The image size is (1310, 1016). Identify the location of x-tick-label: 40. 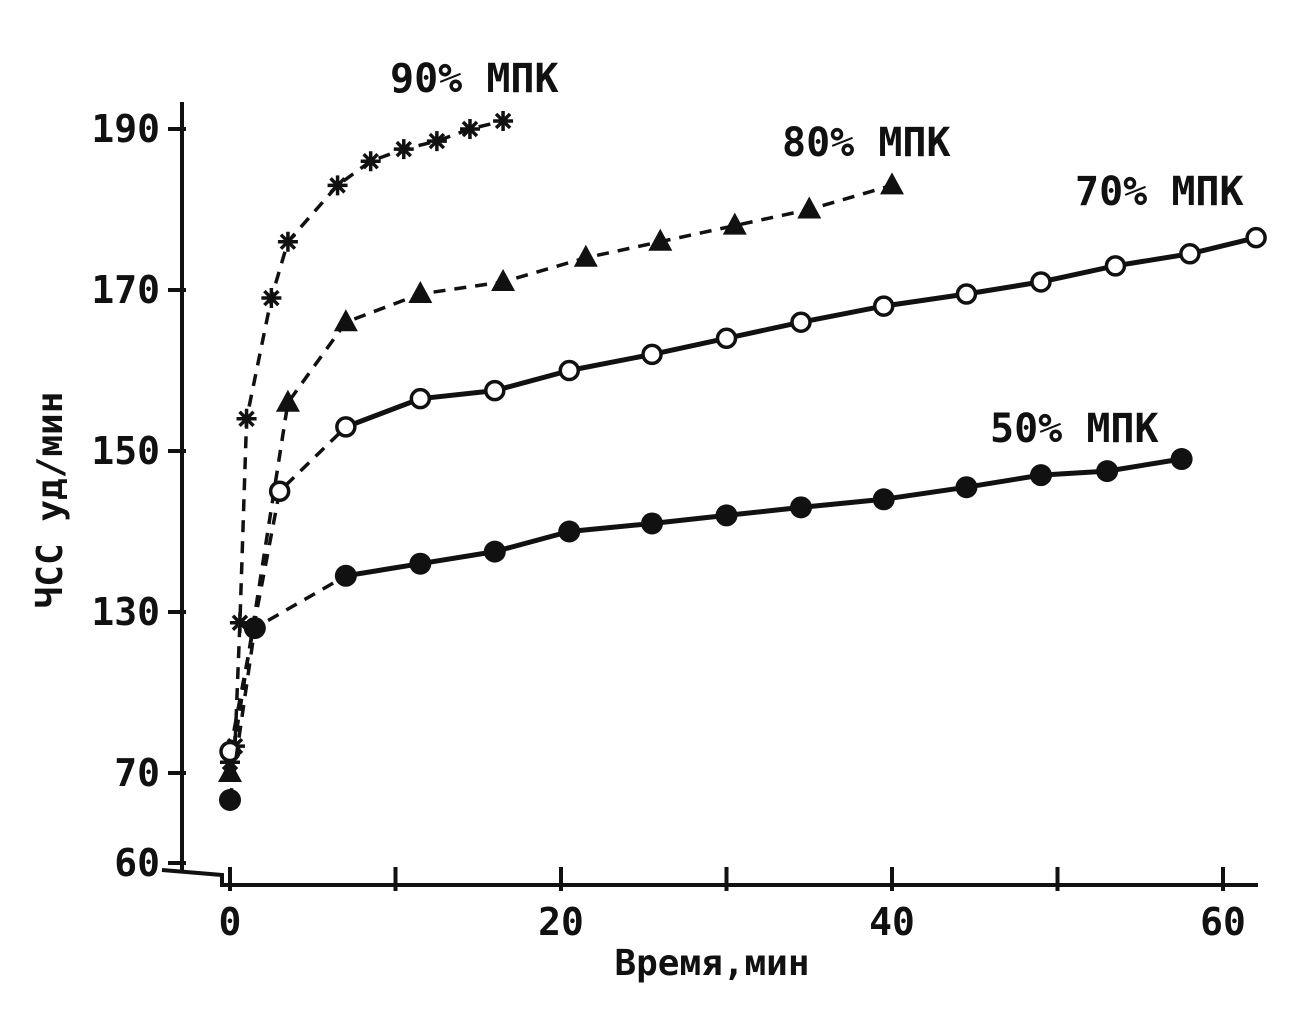
(892, 922).